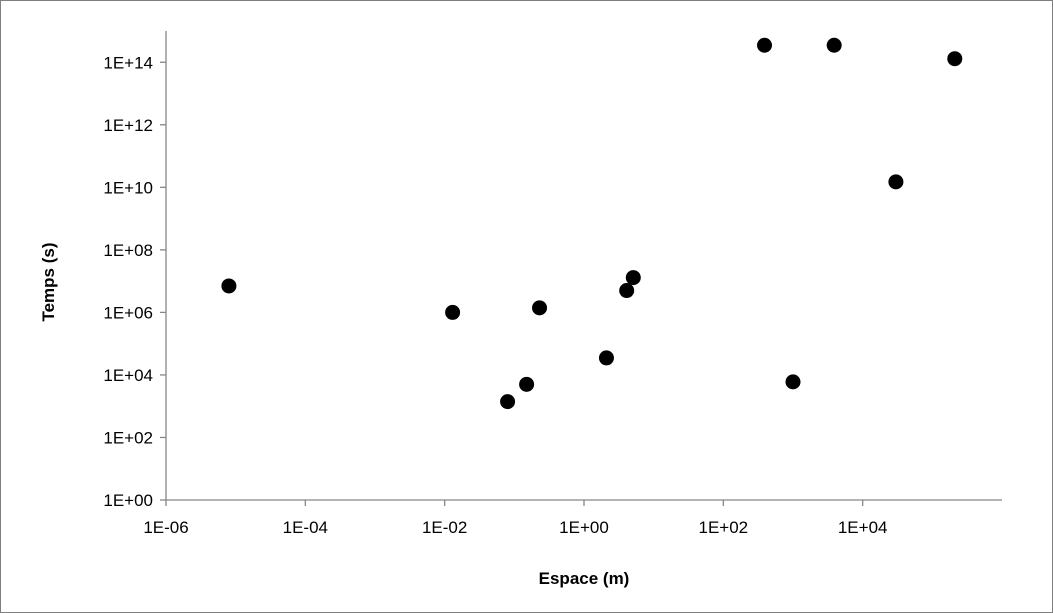  What do you see at coordinates (128, 125) in the screenshot?
I see `y-tick-label: 1E+12` at bounding box center [128, 125].